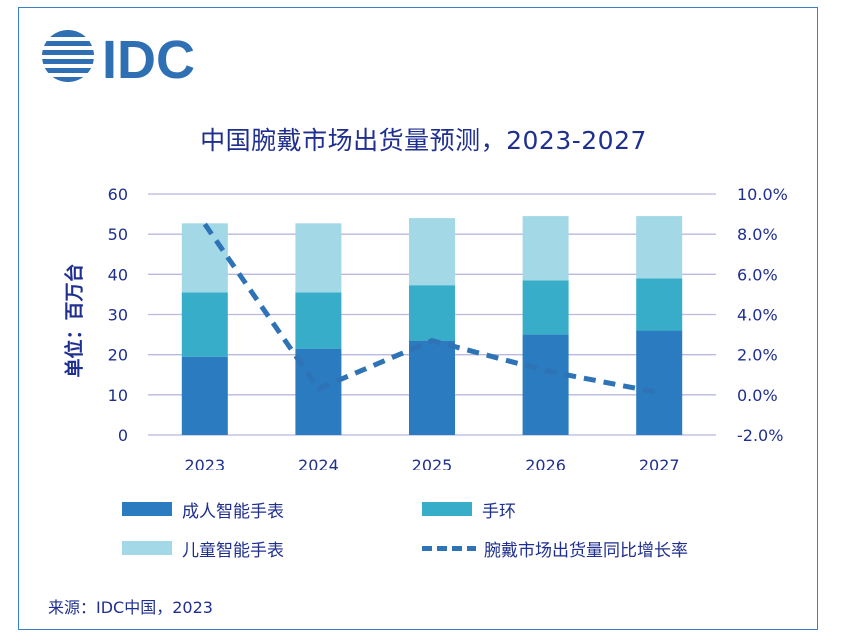 This screenshot has width=847, height=642. Describe the element at coordinates (233, 511) in the screenshot. I see `legend-label-adult: 成人智能手表` at that location.